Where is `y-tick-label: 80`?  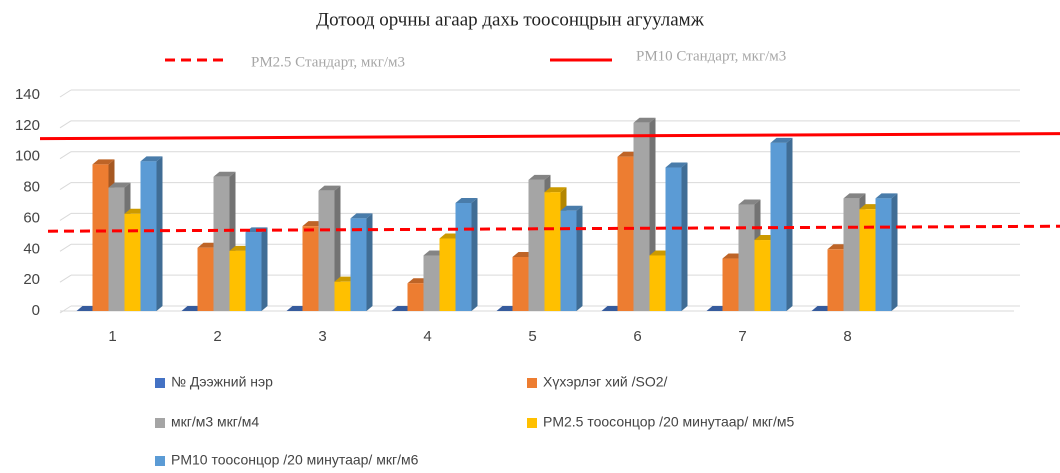
y-tick-label: 80 is located at coordinates (31, 187).